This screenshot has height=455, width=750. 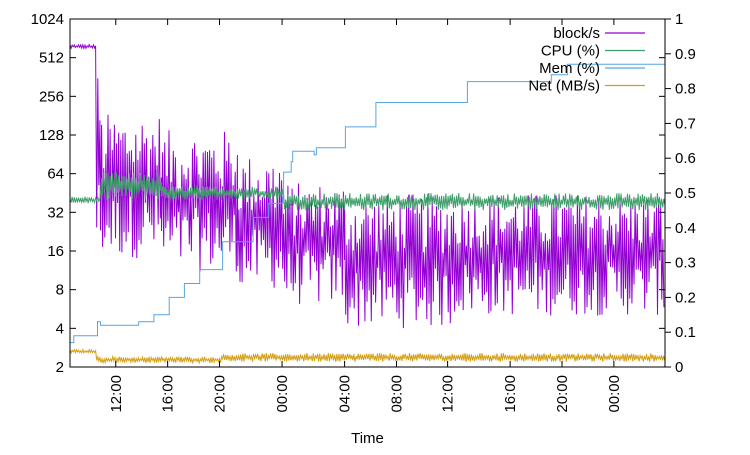 What do you see at coordinates (679, 367) in the screenshot?
I see `y2-tick-label: 0` at bounding box center [679, 367].